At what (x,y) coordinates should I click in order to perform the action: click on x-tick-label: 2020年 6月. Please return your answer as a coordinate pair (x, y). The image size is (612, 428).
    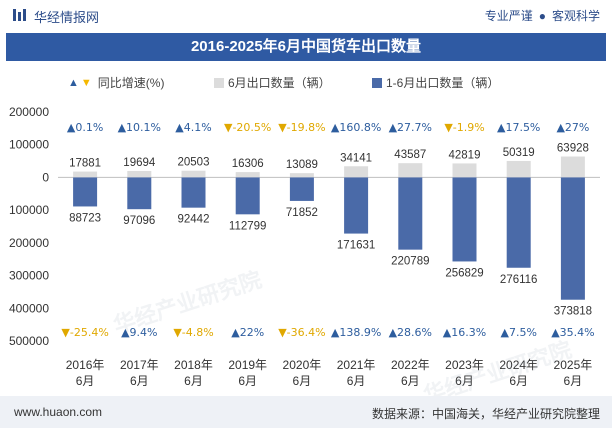
    Looking at the image, I should click on (302, 373).